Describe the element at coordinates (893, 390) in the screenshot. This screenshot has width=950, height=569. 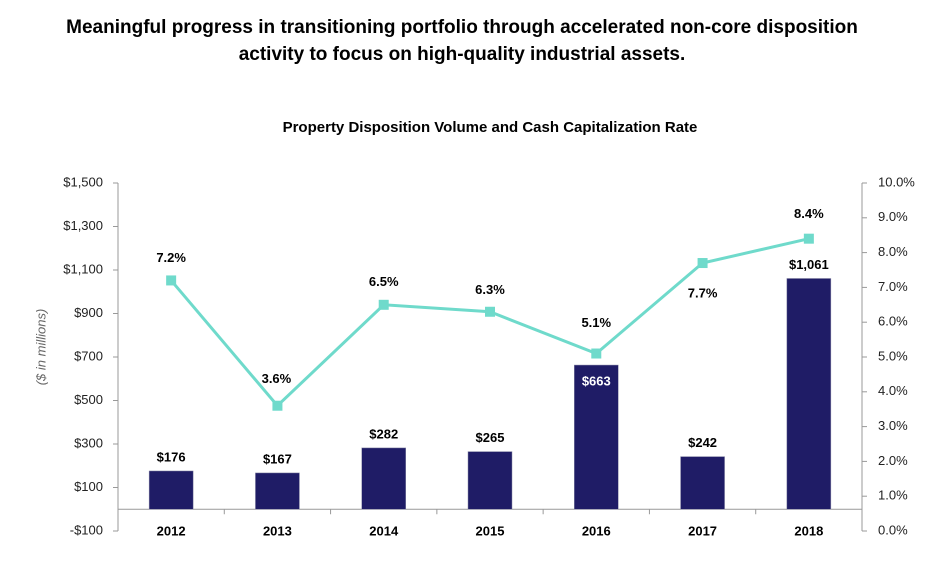
I see `y2-tick-label: 4.0%` at that location.